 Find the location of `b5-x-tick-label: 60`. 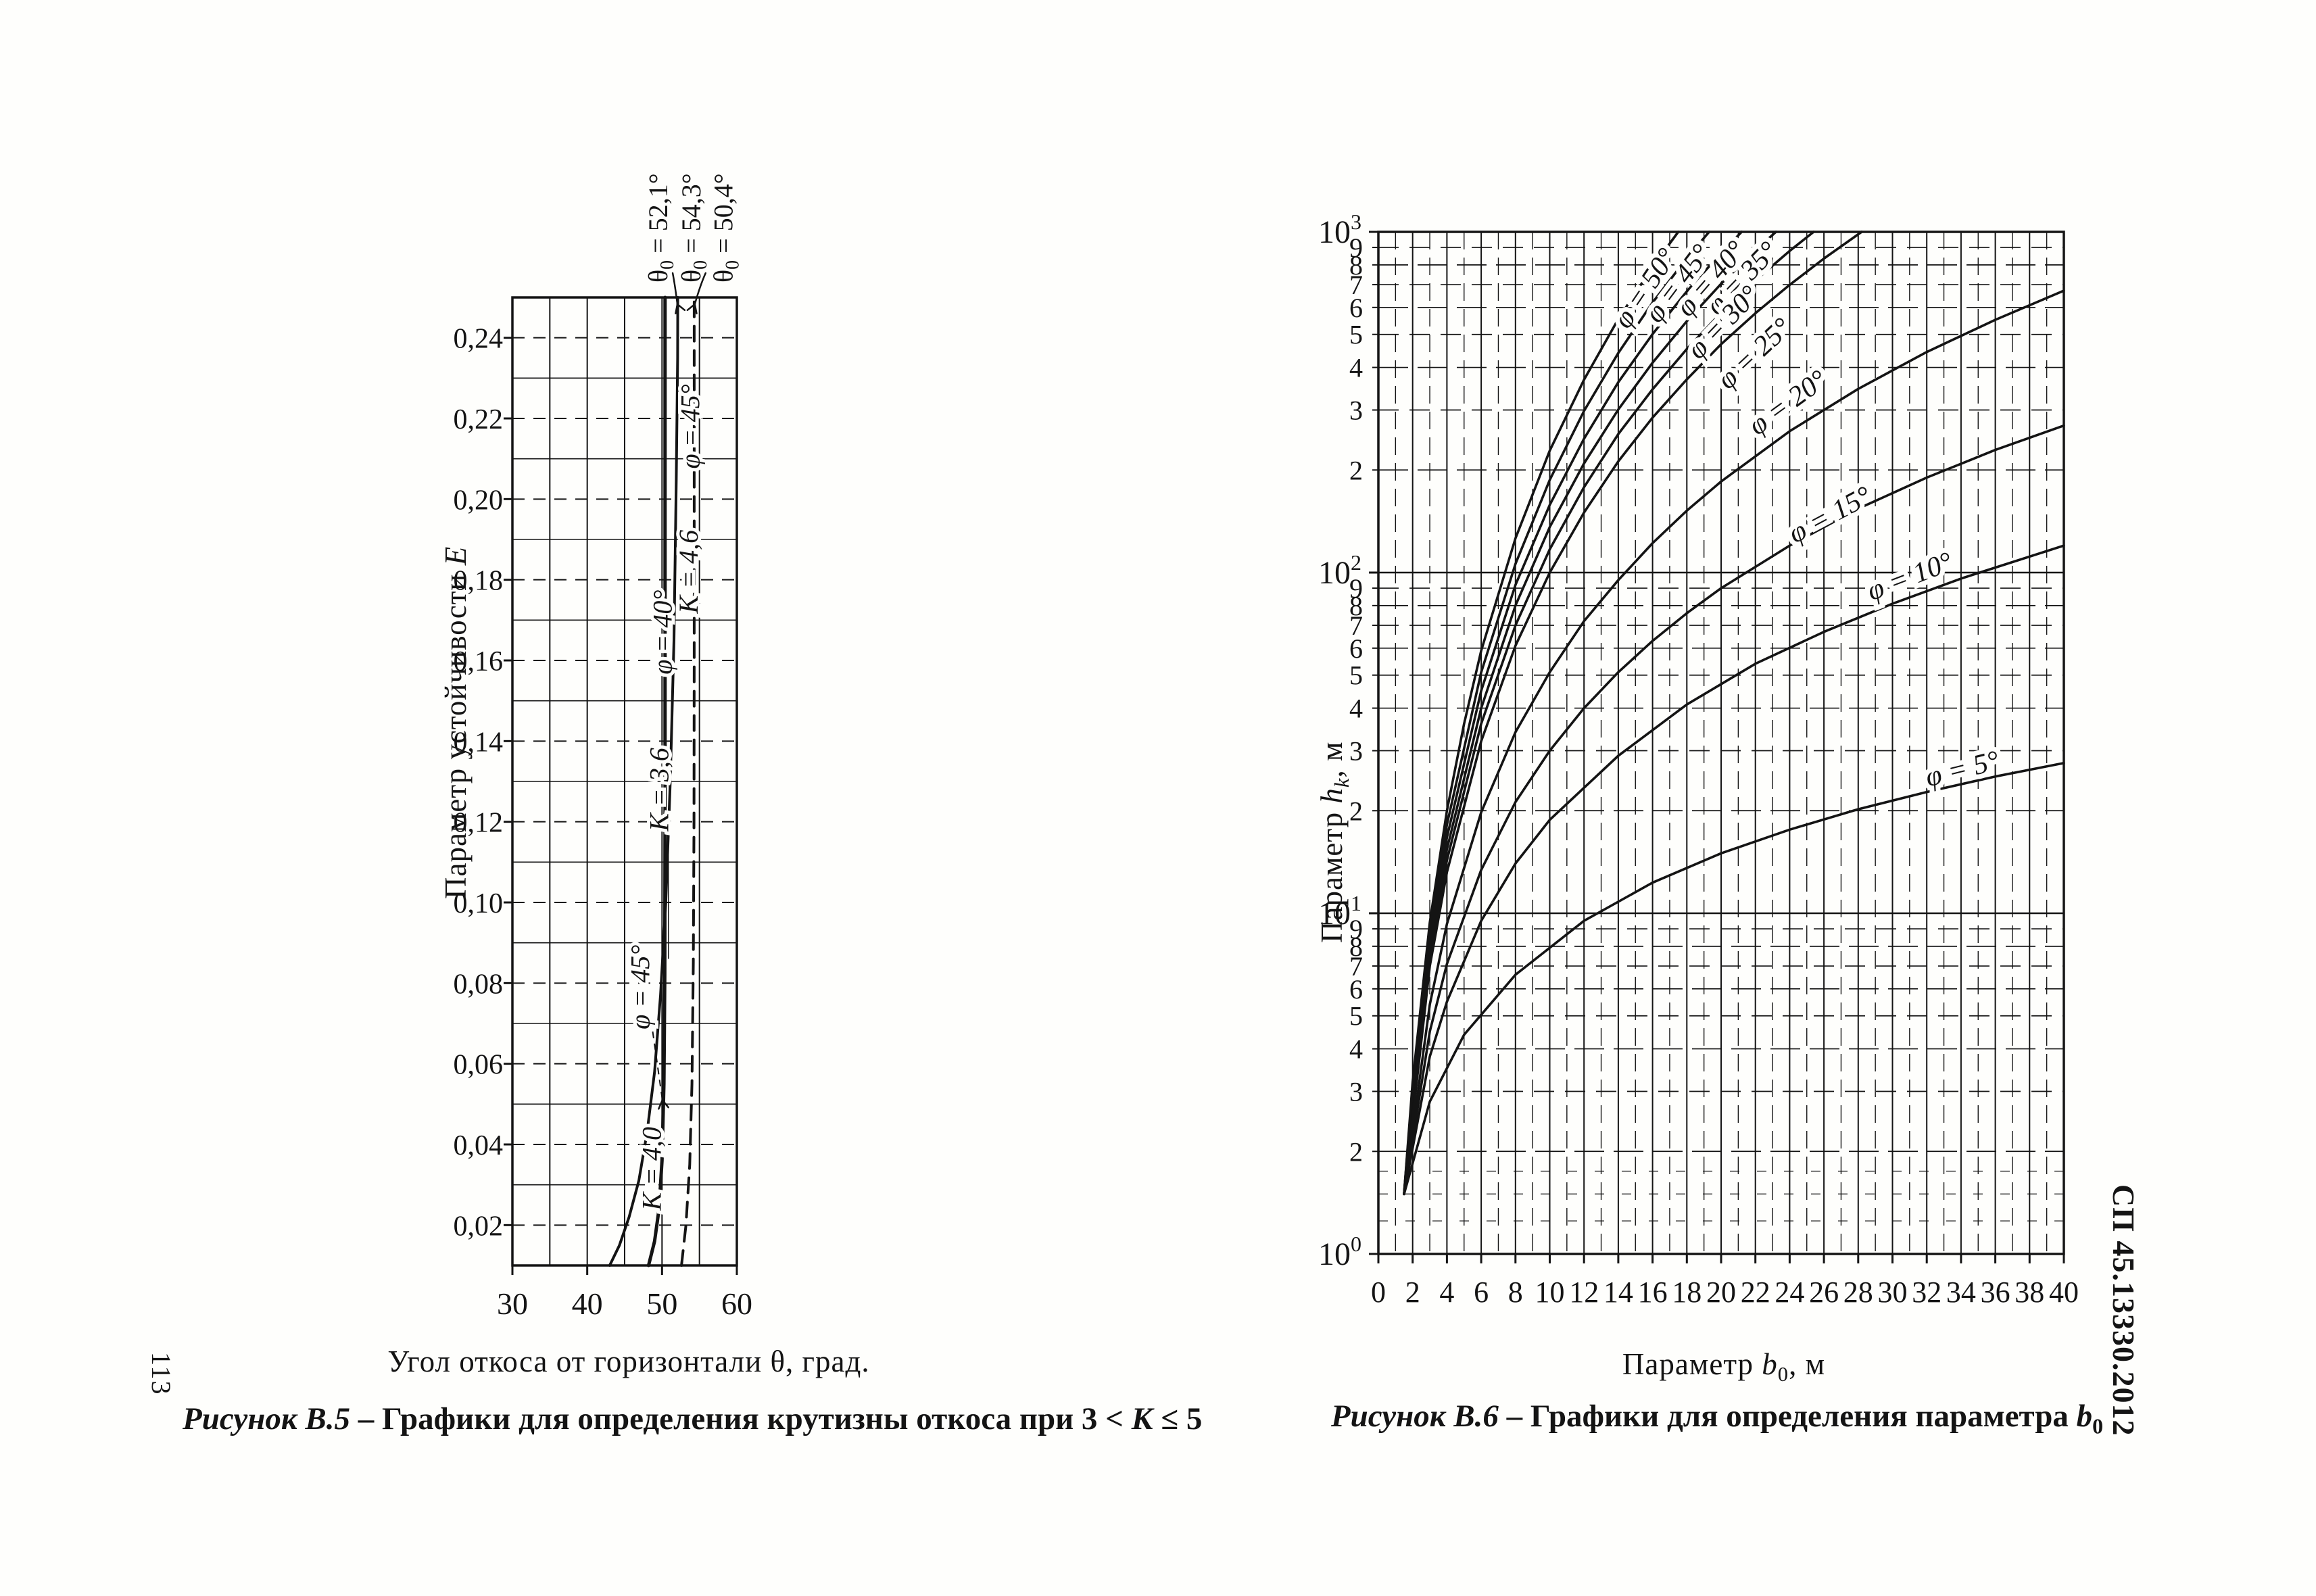

b5-x-tick-label: 60 is located at coordinates (736, 1303).